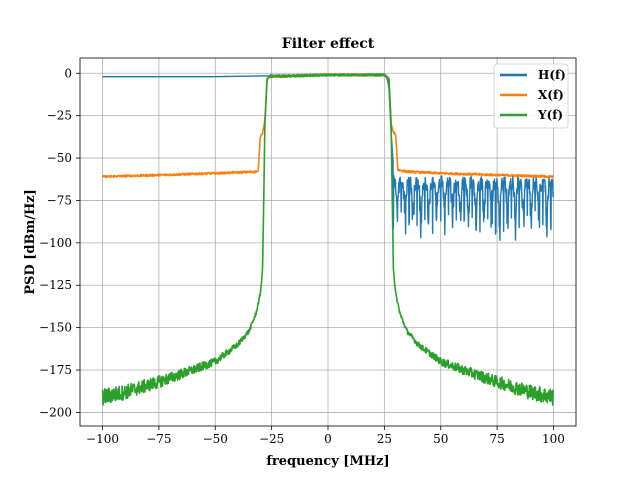 Image resolution: width=640 pixels, height=480 pixels. Describe the element at coordinates (158, 439) in the screenshot. I see `x-tick-label: −75` at that location.